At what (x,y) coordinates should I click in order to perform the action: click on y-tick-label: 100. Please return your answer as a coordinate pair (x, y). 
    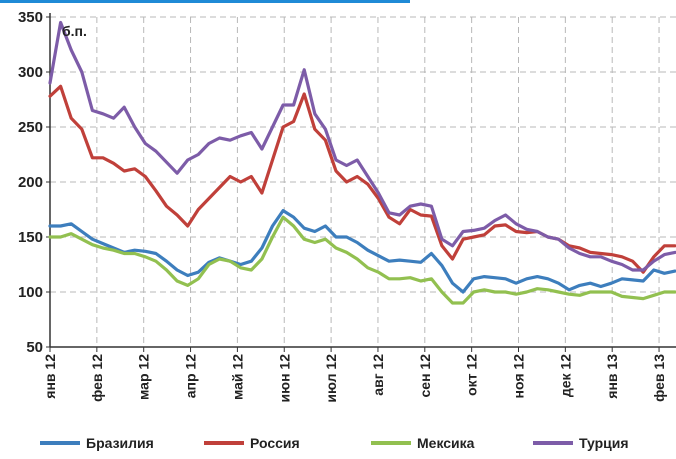
    Looking at the image, I should click on (30, 292).